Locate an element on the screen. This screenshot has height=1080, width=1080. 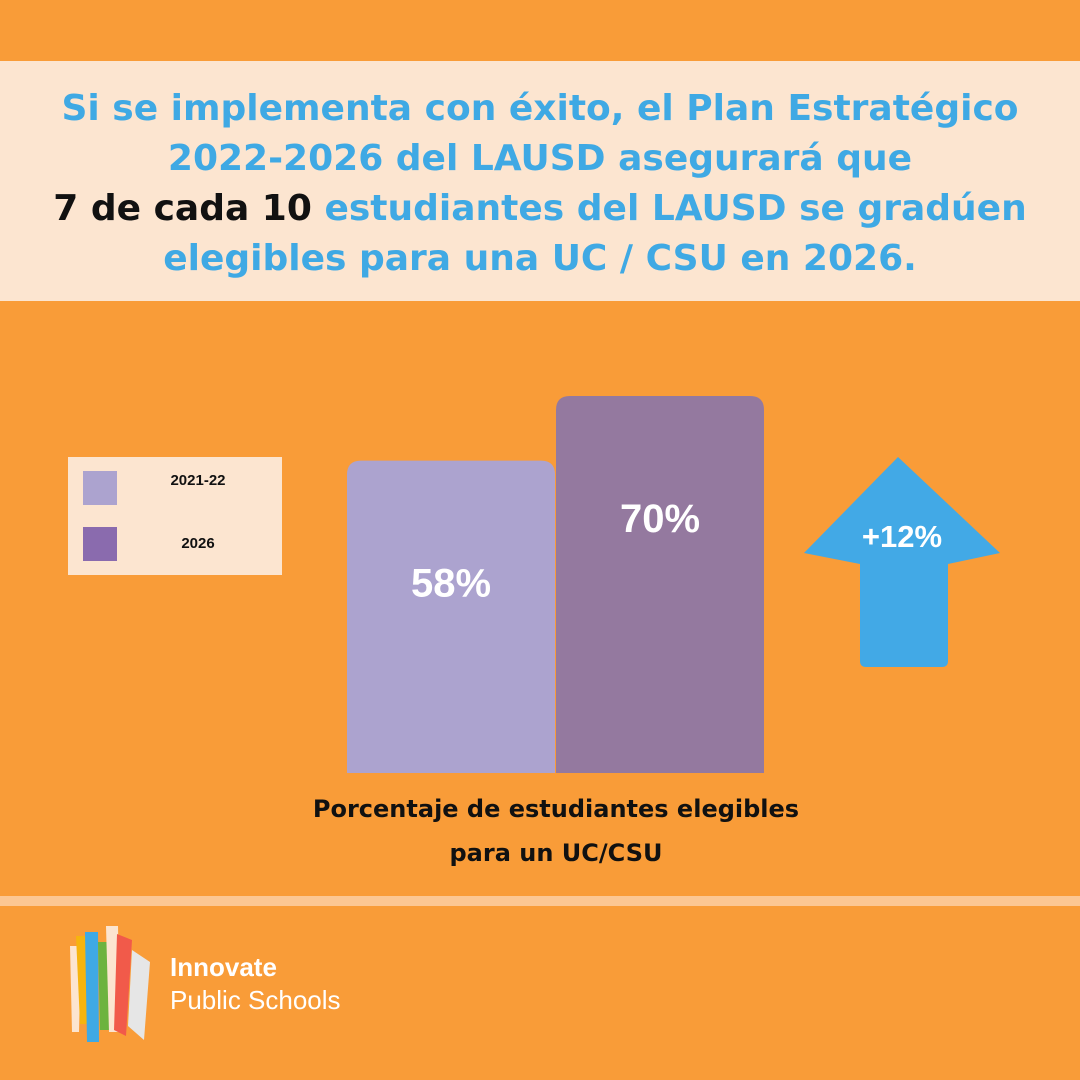
footer-divider is located at coordinates (540, 901).